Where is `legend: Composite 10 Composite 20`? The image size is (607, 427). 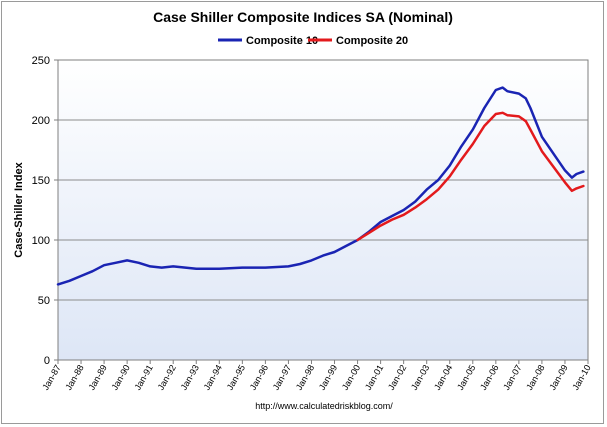
legend: Composite 10 Composite 20 is located at coordinates (313, 41).